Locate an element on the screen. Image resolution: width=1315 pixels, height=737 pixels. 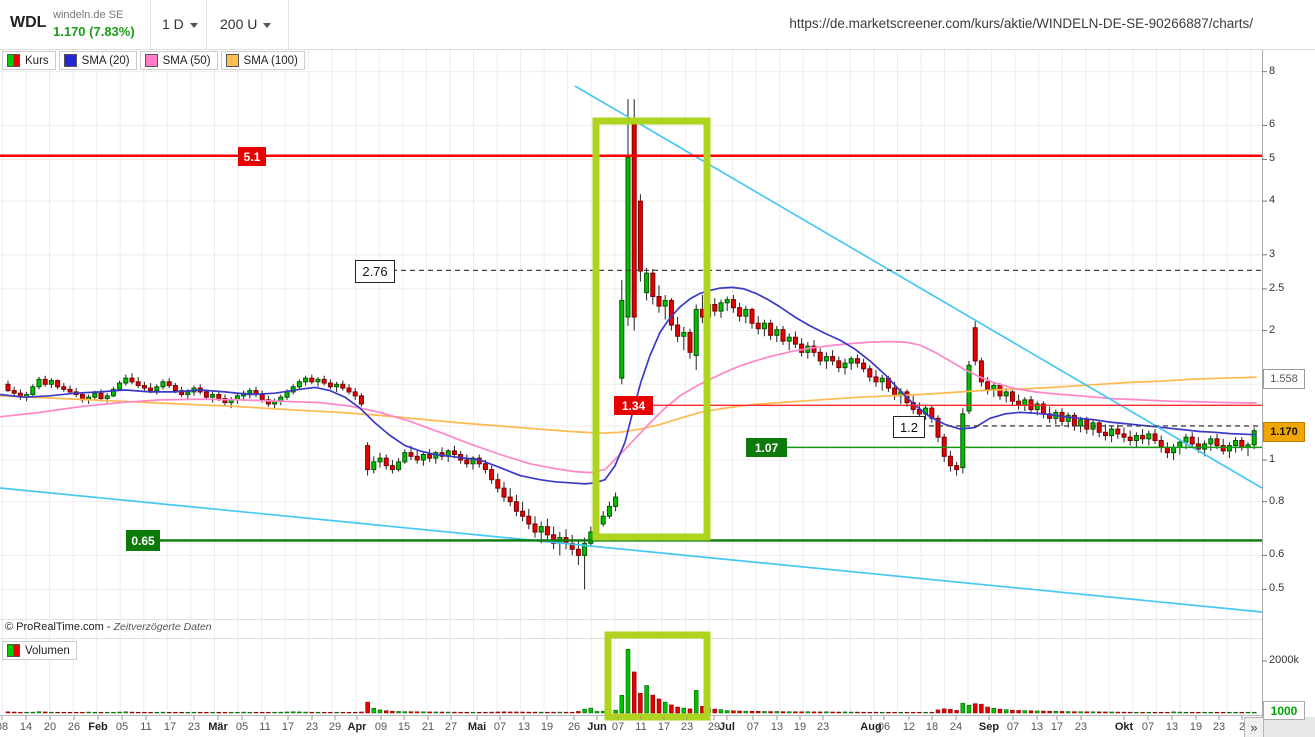
legend-sma20: SMA (20) is located at coordinates (97, 60).